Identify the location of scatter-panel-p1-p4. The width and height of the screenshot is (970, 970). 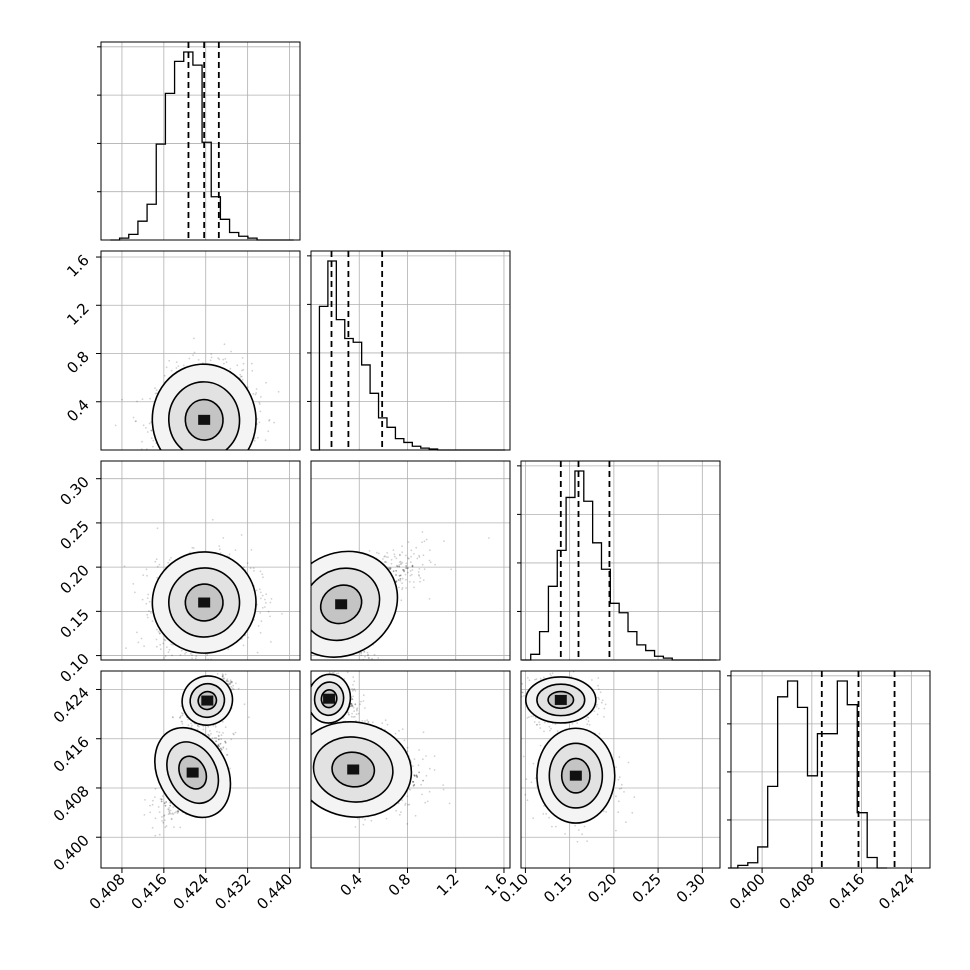
(200, 766).